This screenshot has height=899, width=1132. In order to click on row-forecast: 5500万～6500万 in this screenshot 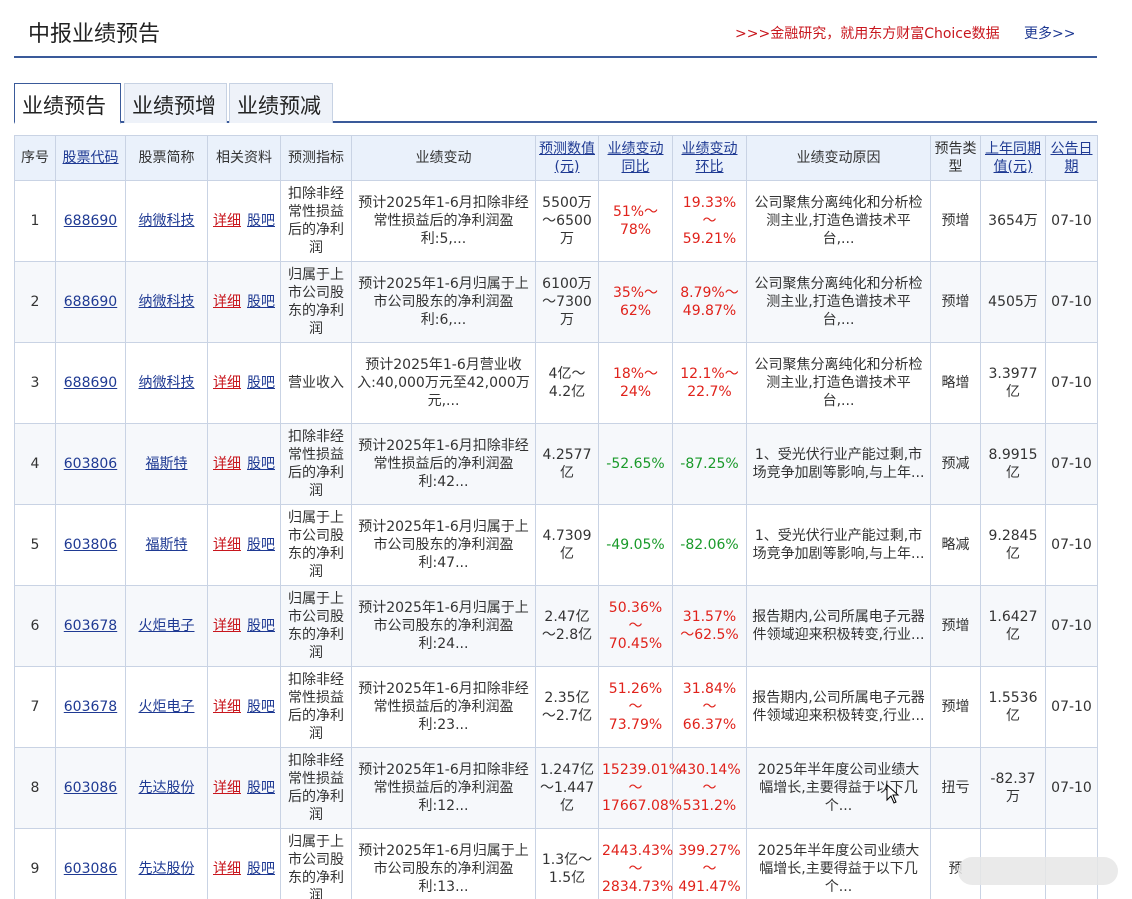, I will do `click(567, 221)`.